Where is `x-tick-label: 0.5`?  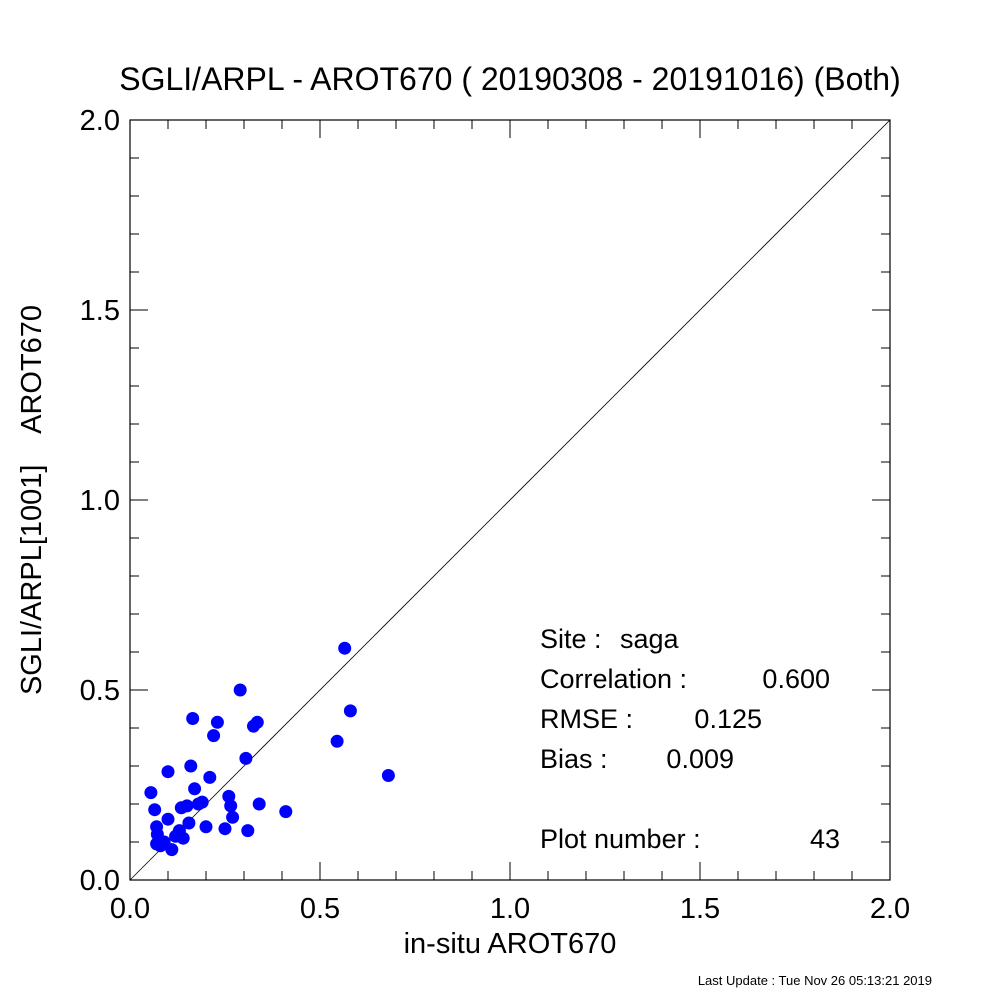 x-tick-label: 0.5 is located at coordinates (320, 909).